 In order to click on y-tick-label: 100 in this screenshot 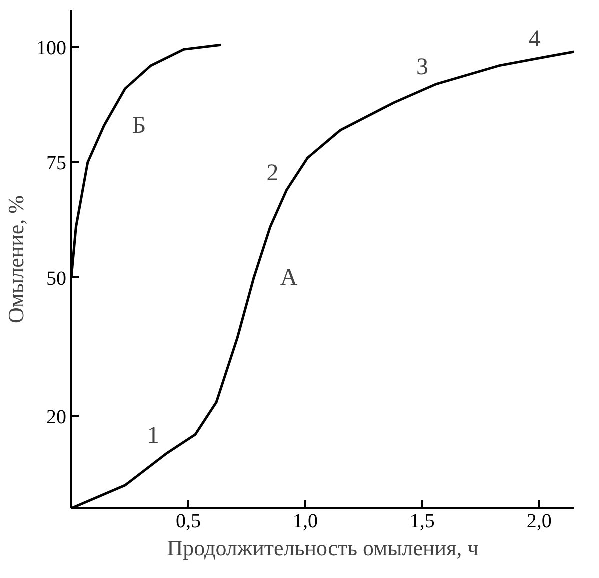, I will do `click(51, 48)`.